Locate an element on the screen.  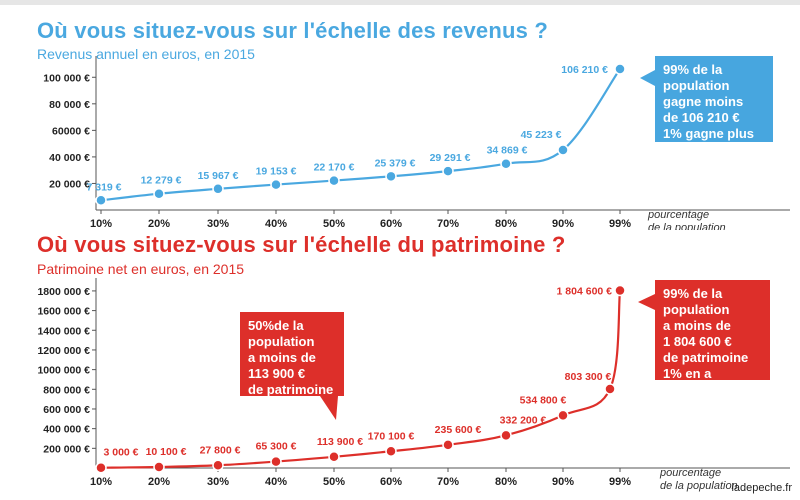
revenus-callout-line: population is located at coordinates (696, 85).